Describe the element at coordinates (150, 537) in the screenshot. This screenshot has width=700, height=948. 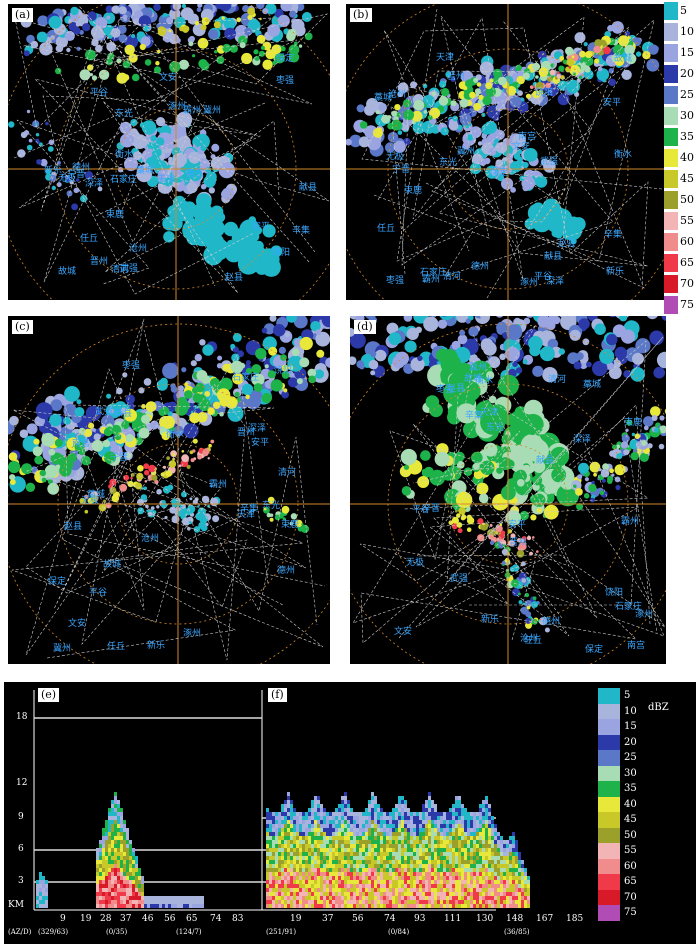
I see `city-label: 沧州` at that location.